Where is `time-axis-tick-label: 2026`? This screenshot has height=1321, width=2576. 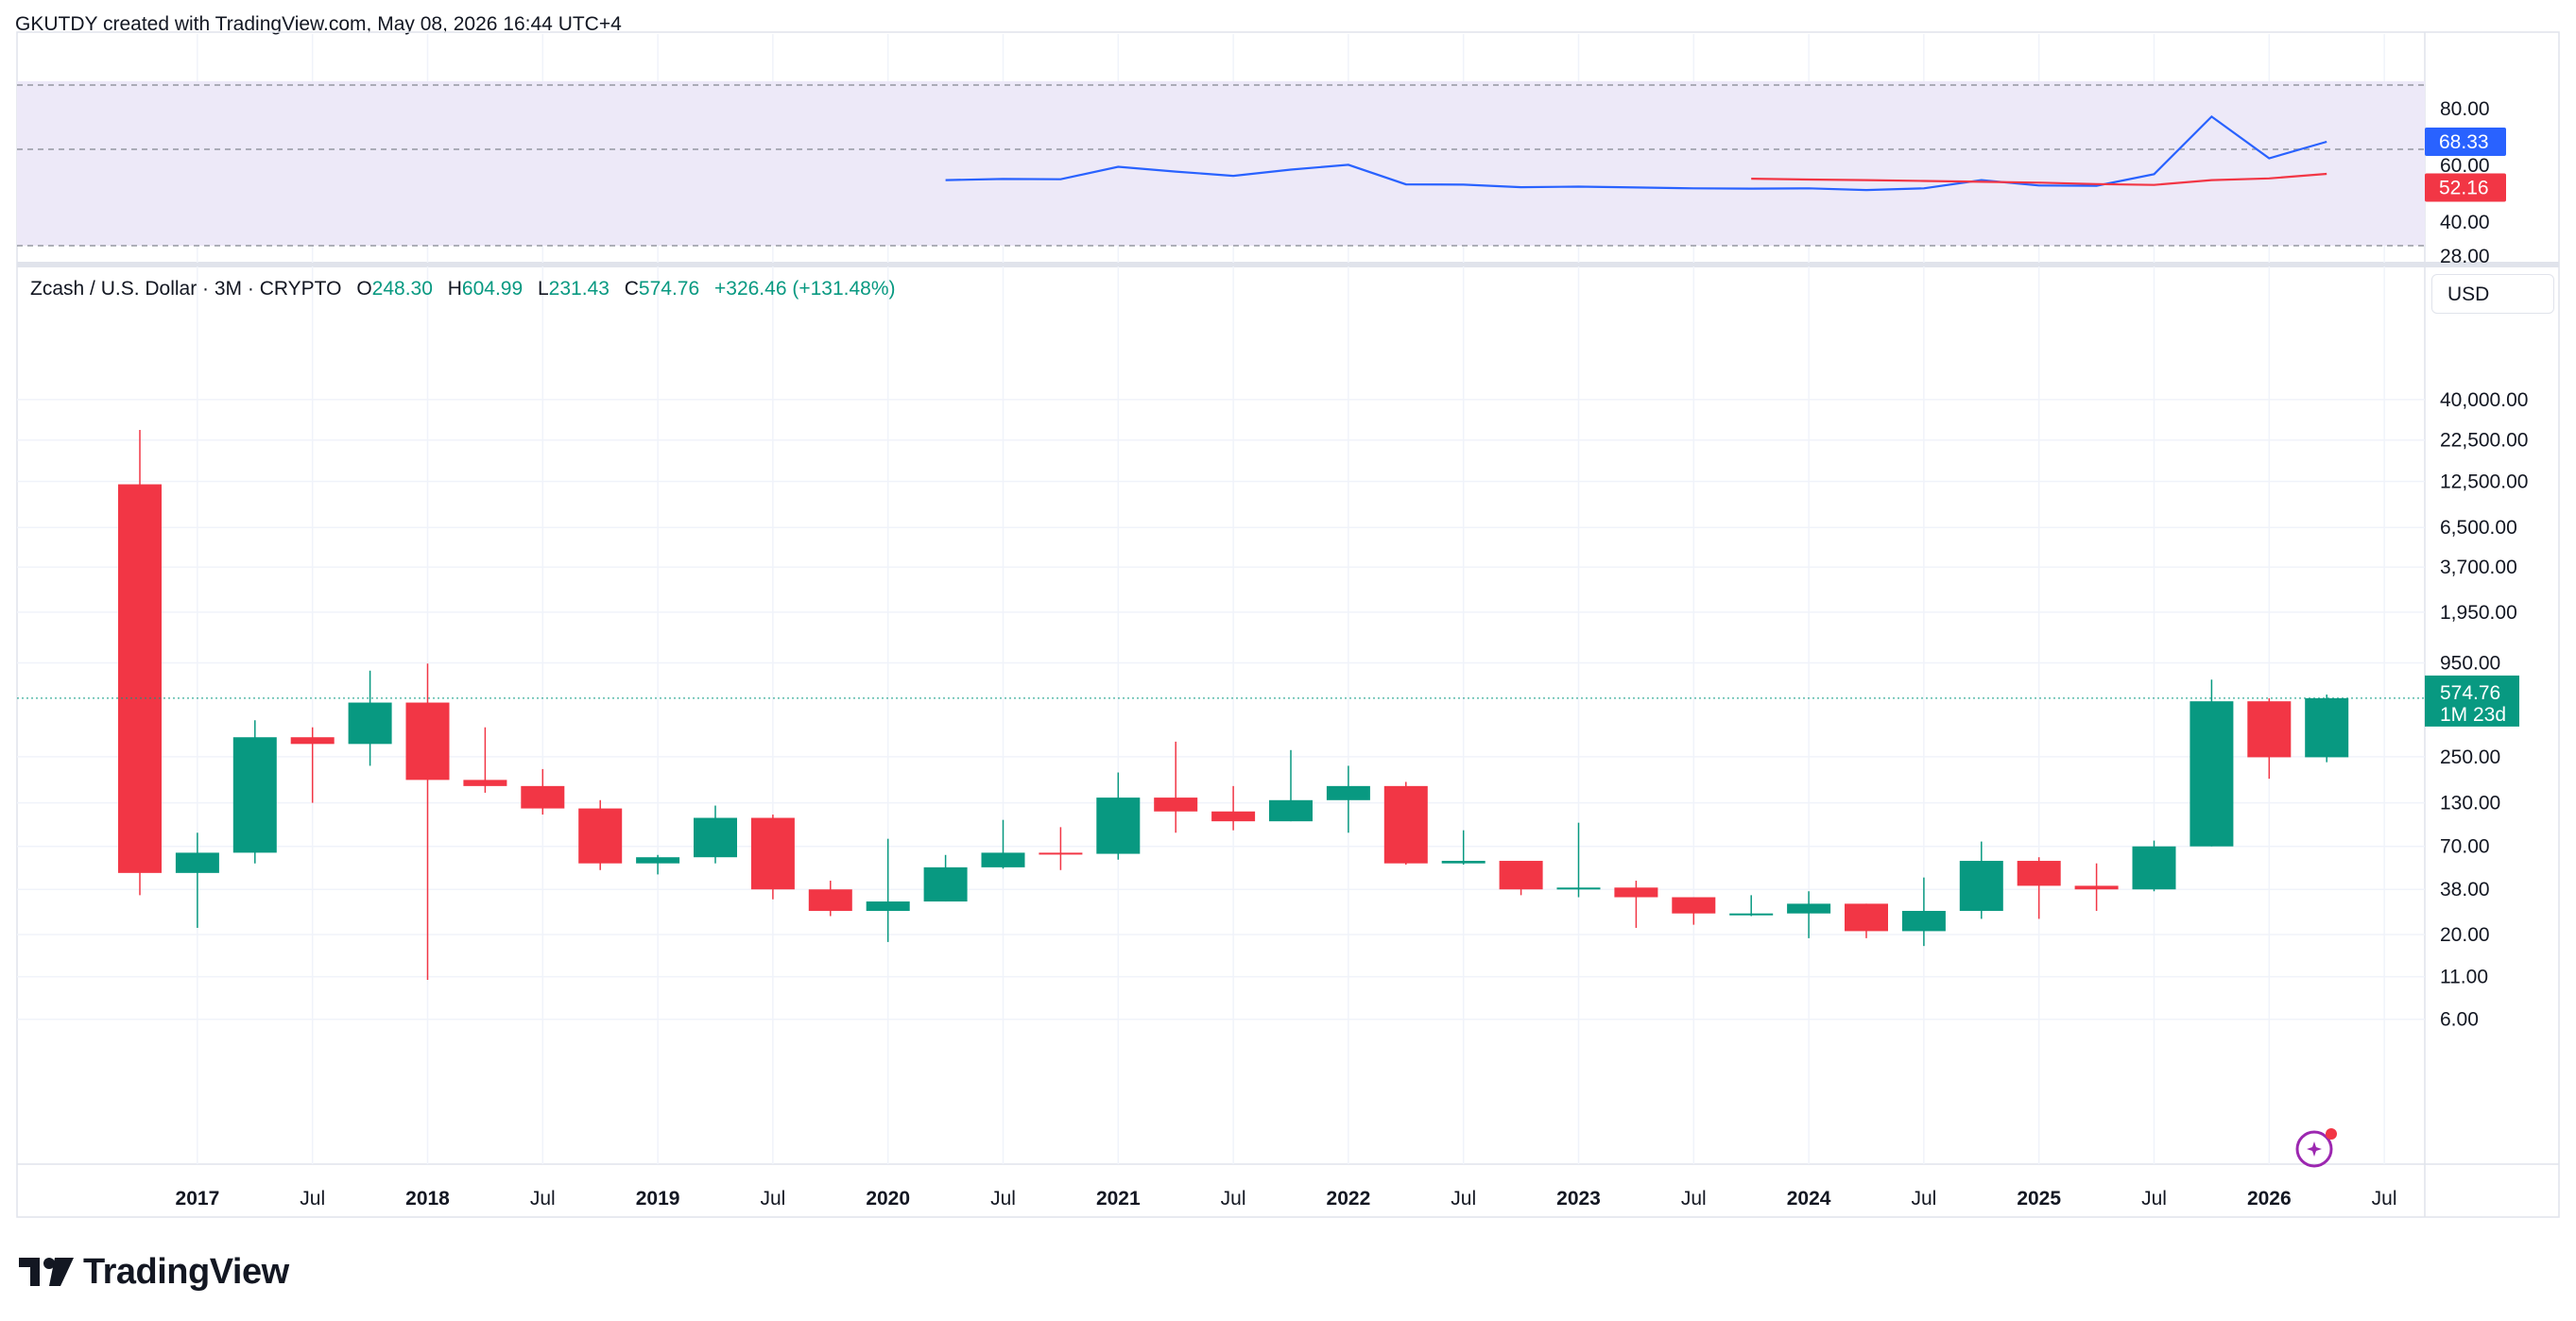 time-axis-tick-label: 2026 is located at coordinates (2269, 1198).